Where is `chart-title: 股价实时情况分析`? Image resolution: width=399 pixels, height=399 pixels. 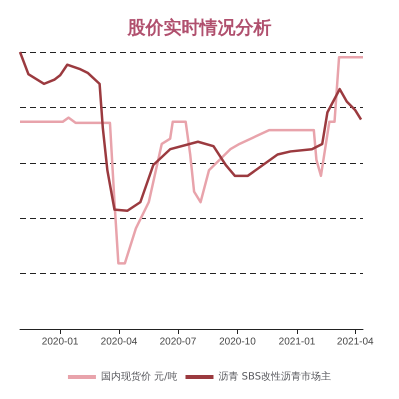 chart-title: 股价实时情况分析 is located at coordinates (199, 28).